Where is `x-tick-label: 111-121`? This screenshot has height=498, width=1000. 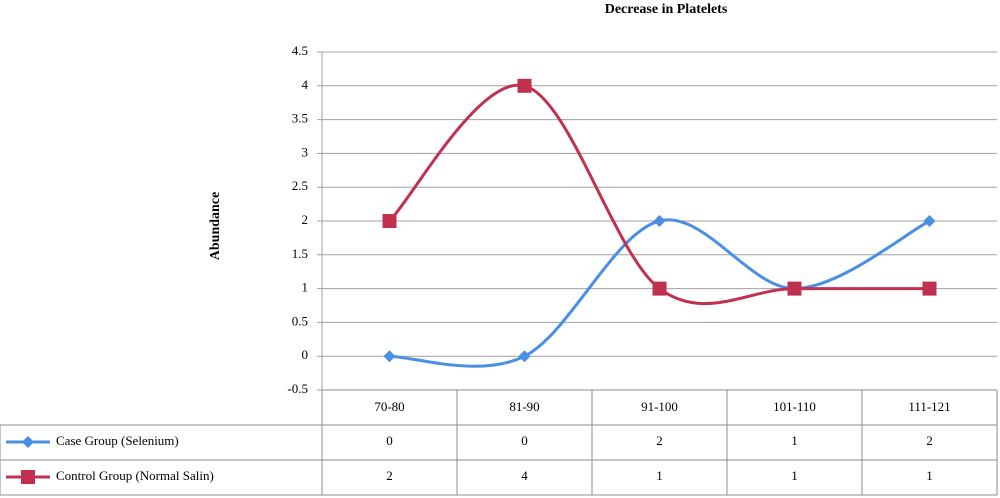
x-tick-label: 111-121 is located at coordinates (929, 406).